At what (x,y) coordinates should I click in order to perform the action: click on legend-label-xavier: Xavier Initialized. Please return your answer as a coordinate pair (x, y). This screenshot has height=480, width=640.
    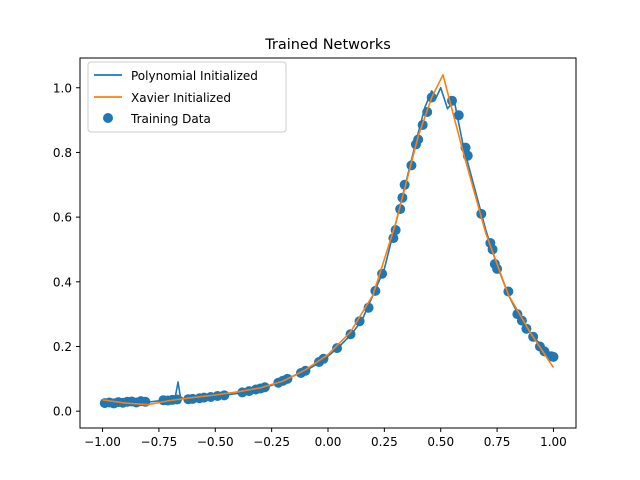
    Looking at the image, I should click on (181, 98).